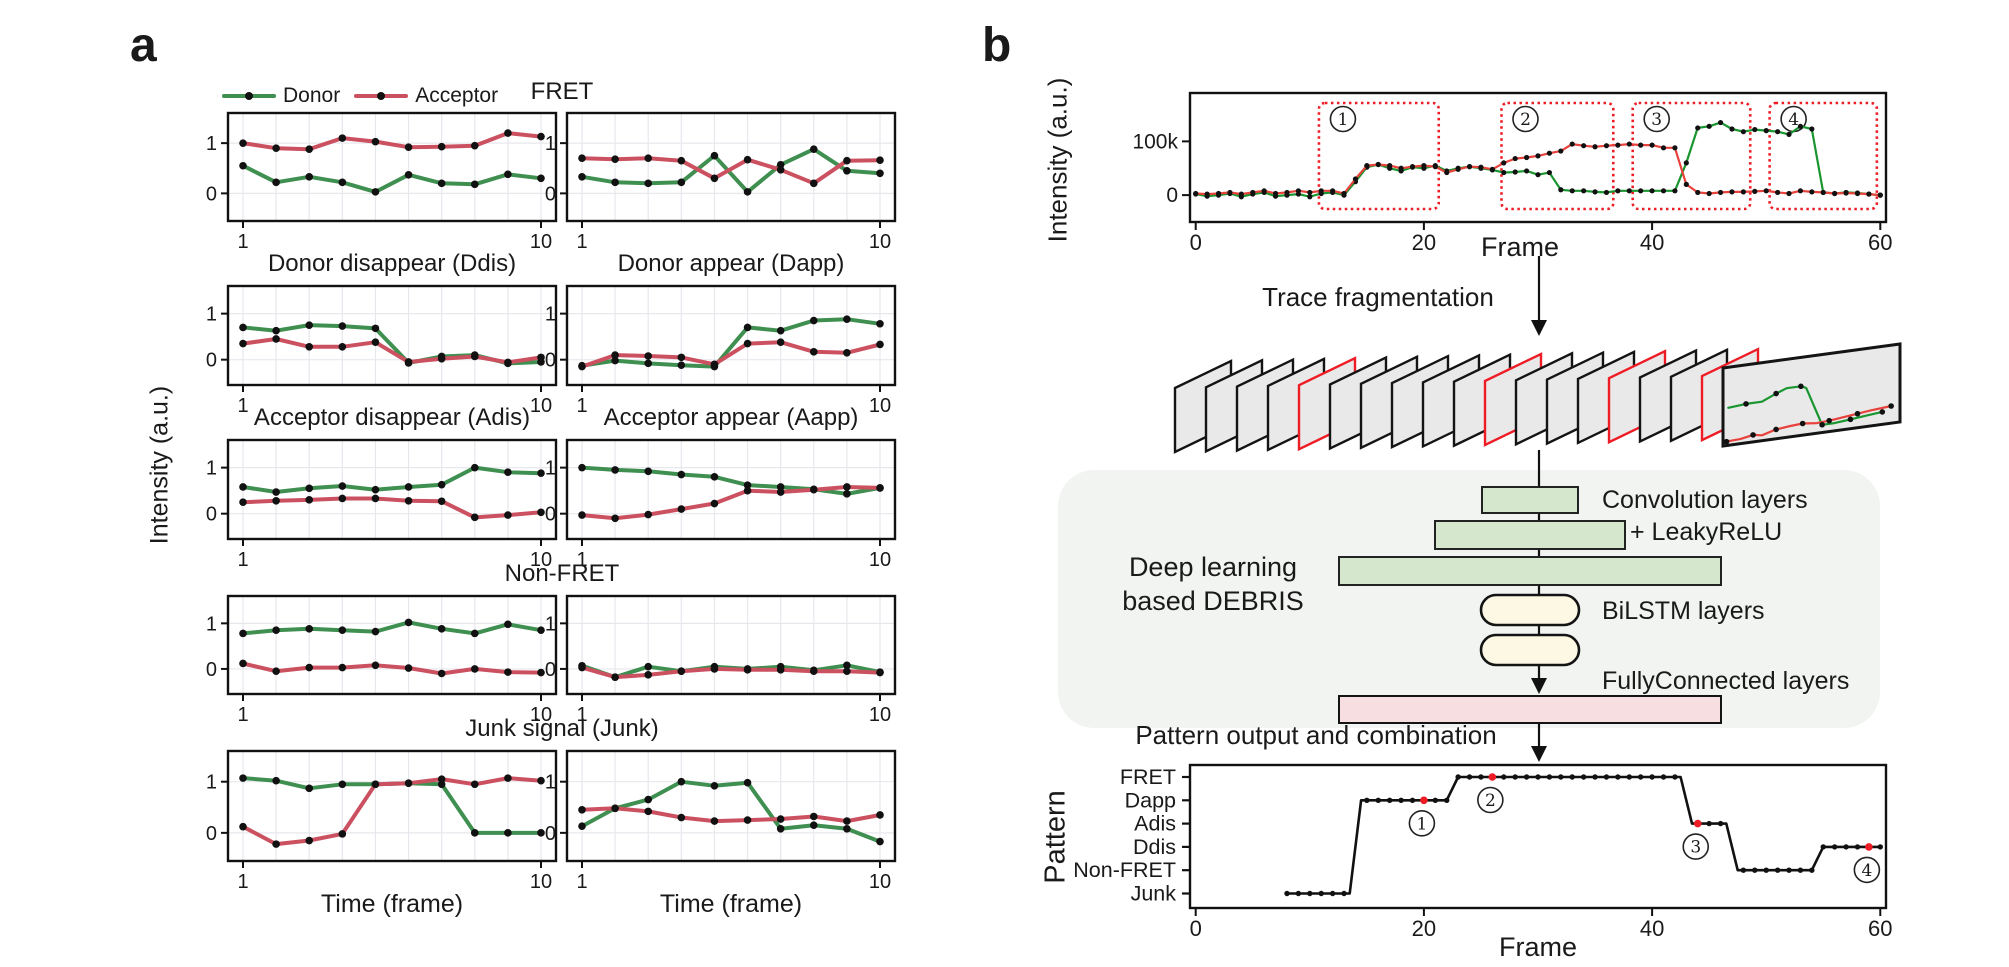 Image resolution: width=2009 pixels, height=967 pixels. I want to click on chart-a-fret-right: 101 10, so click(721, 182).